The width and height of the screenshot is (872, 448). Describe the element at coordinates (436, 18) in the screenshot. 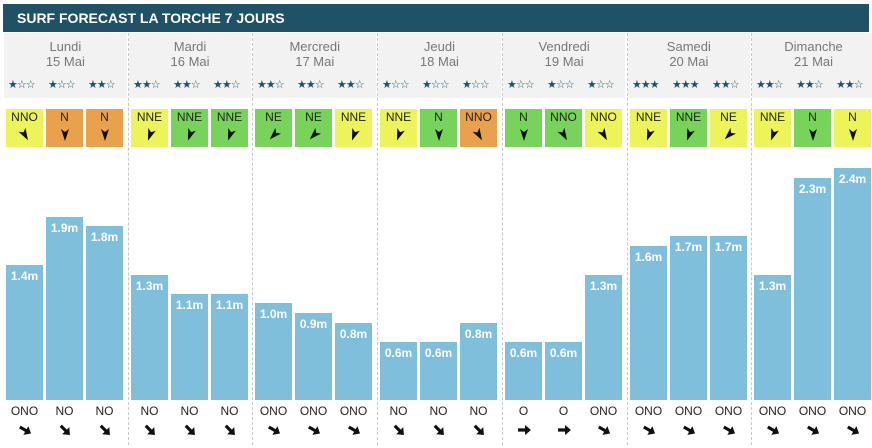

I see `forecast-title: SURF FORECAST LA TORCHE 7 JOURS` at that location.